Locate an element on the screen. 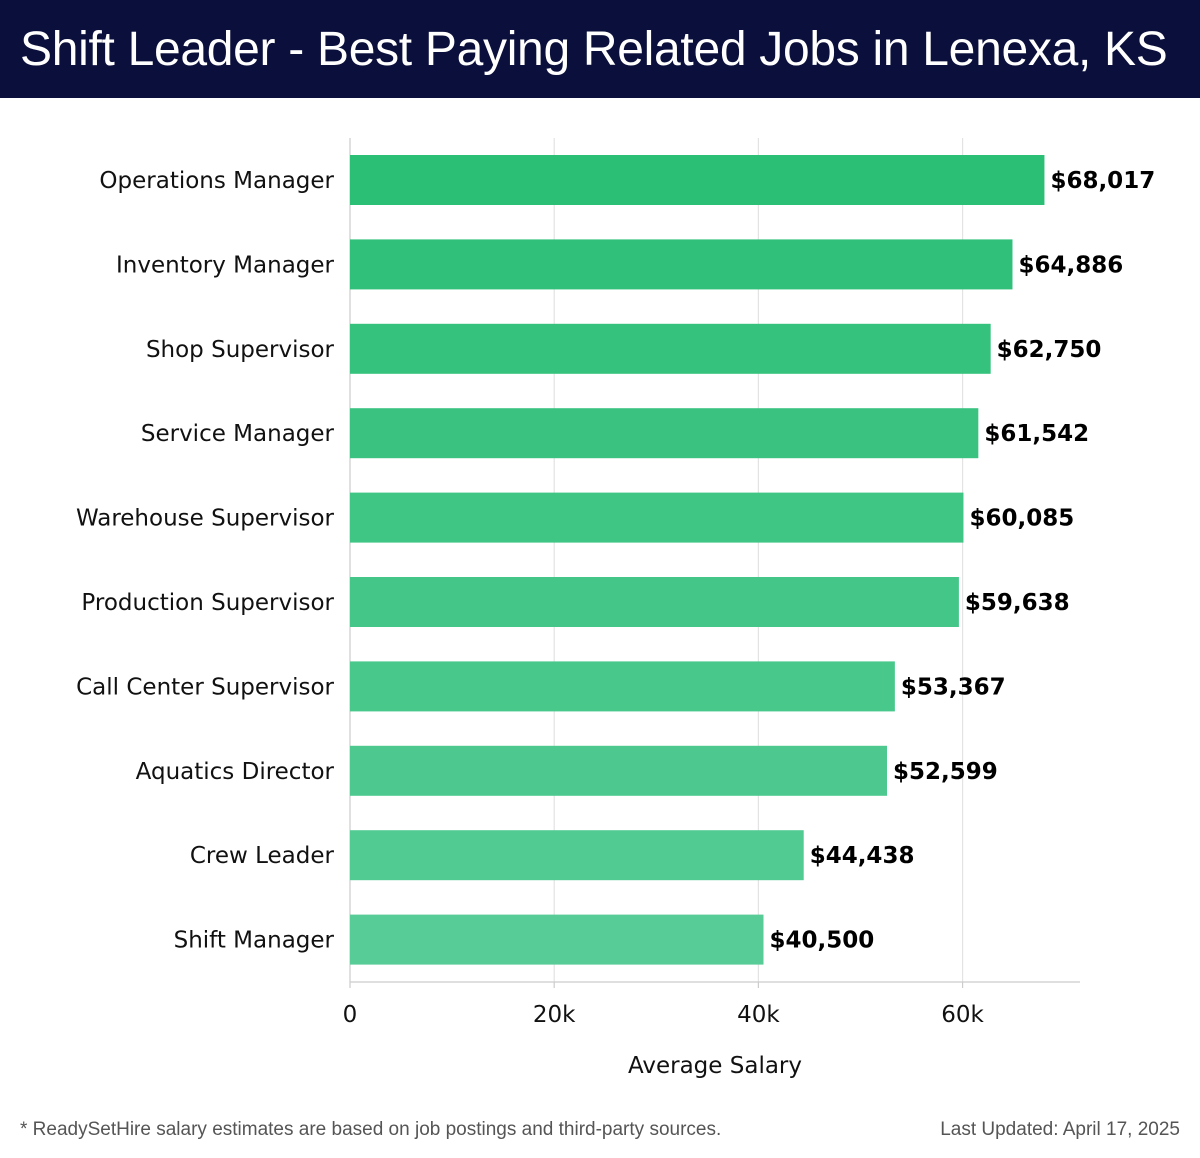 The height and width of the screenshot is (1158, 1200). x-tick-label: 0 is located at coordinates (350, 1015).